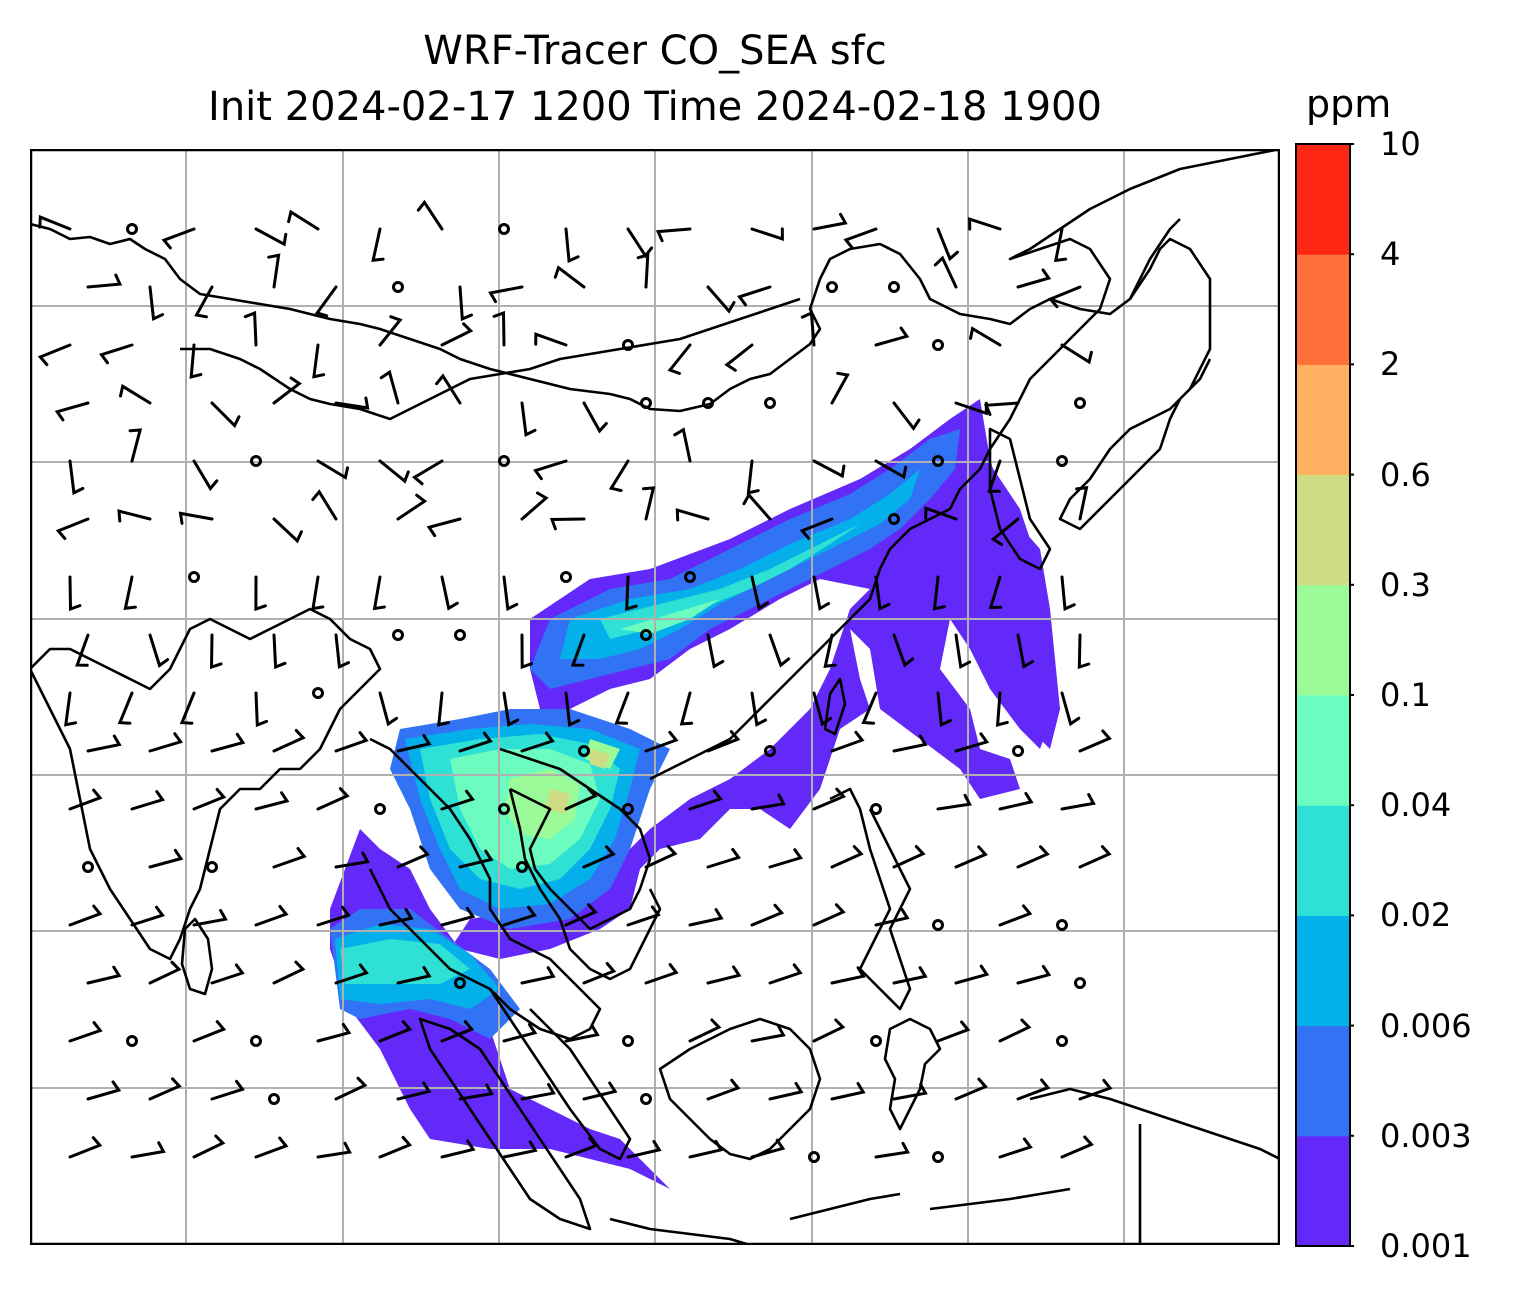  I want to click on colorbar-tick-label: 0.6, so click(1405, 474).